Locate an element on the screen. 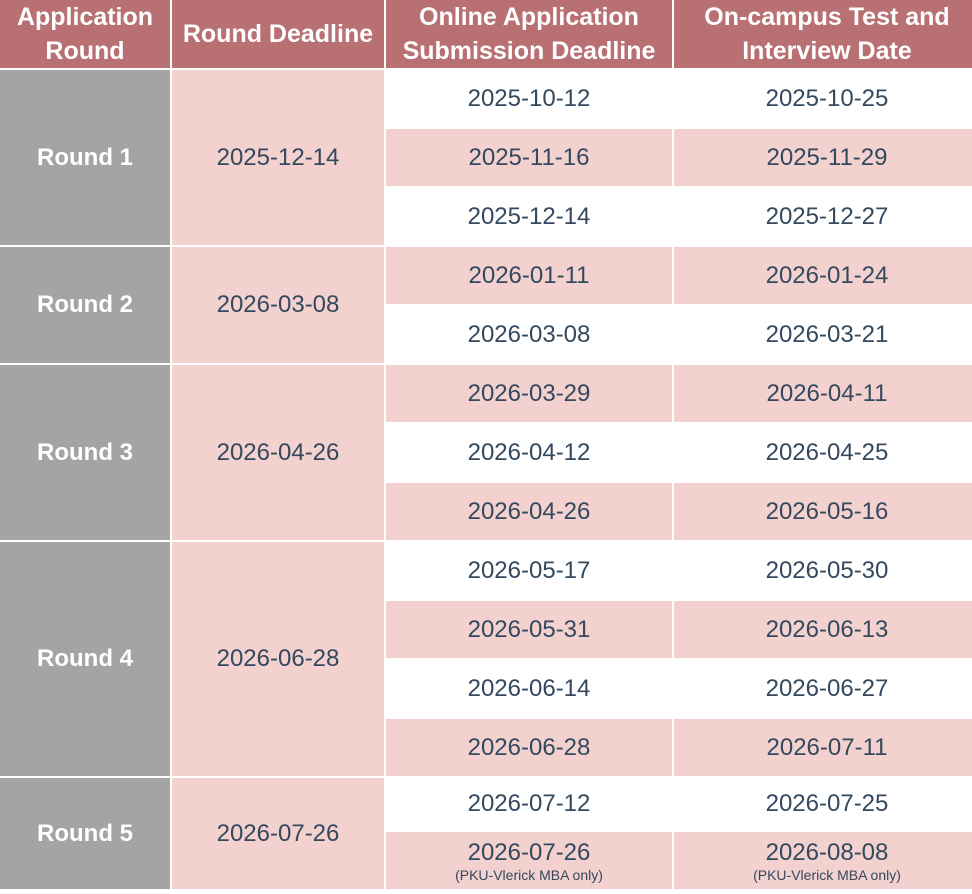 This screenshot has height=894, width=972. table-row: 2026-03-08 2026-03-21 is located at coordinates (486, 334).